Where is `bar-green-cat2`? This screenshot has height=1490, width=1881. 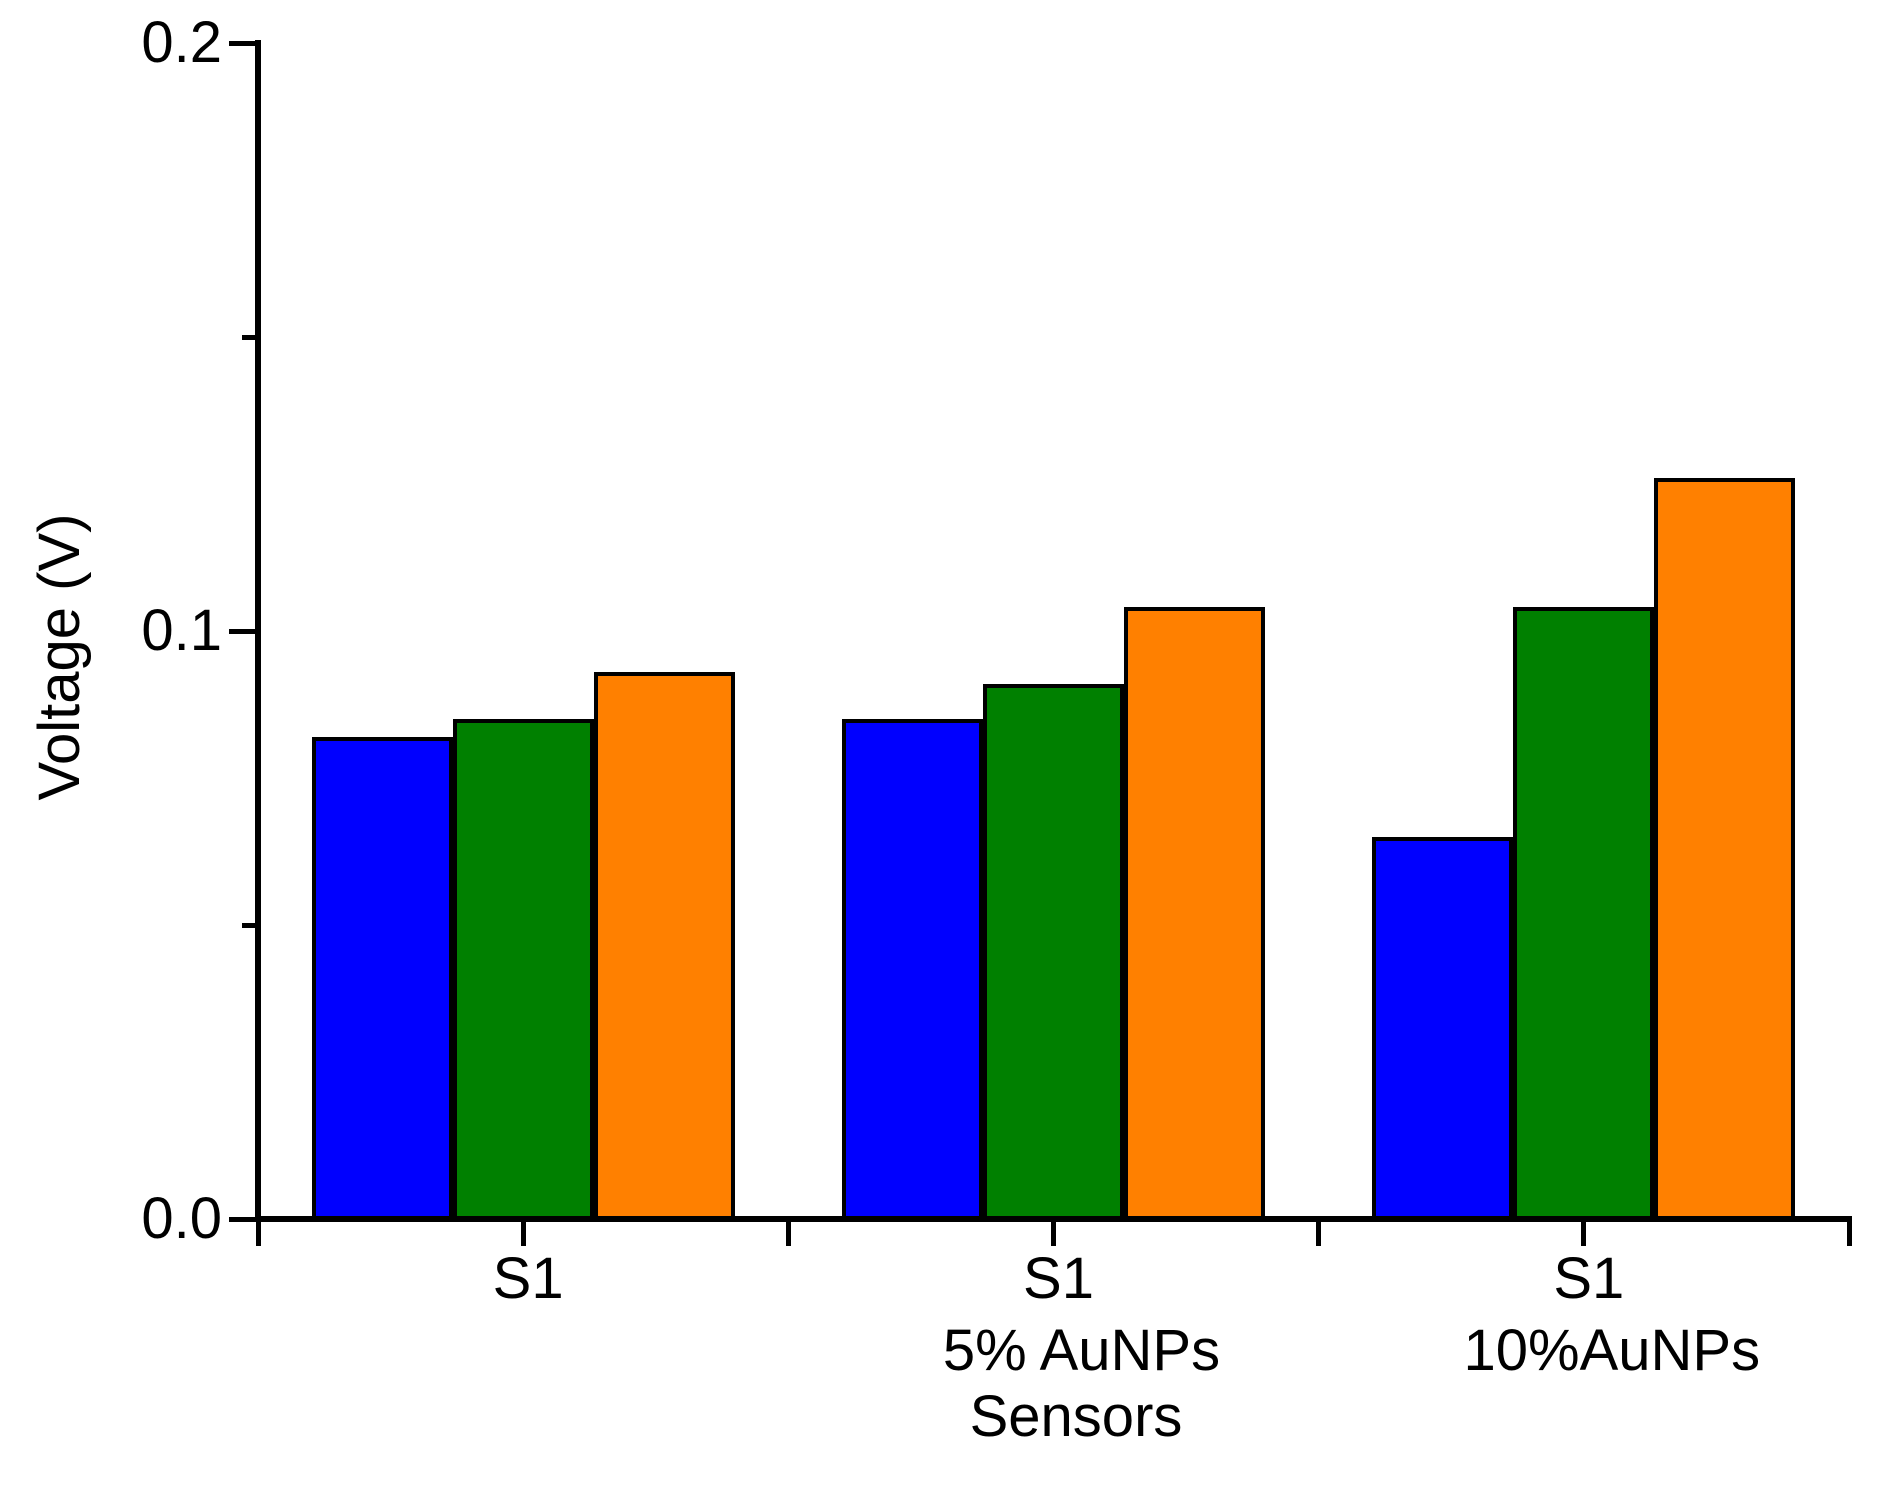
bar-green-cat2 is located at coordinates (1053, 952).